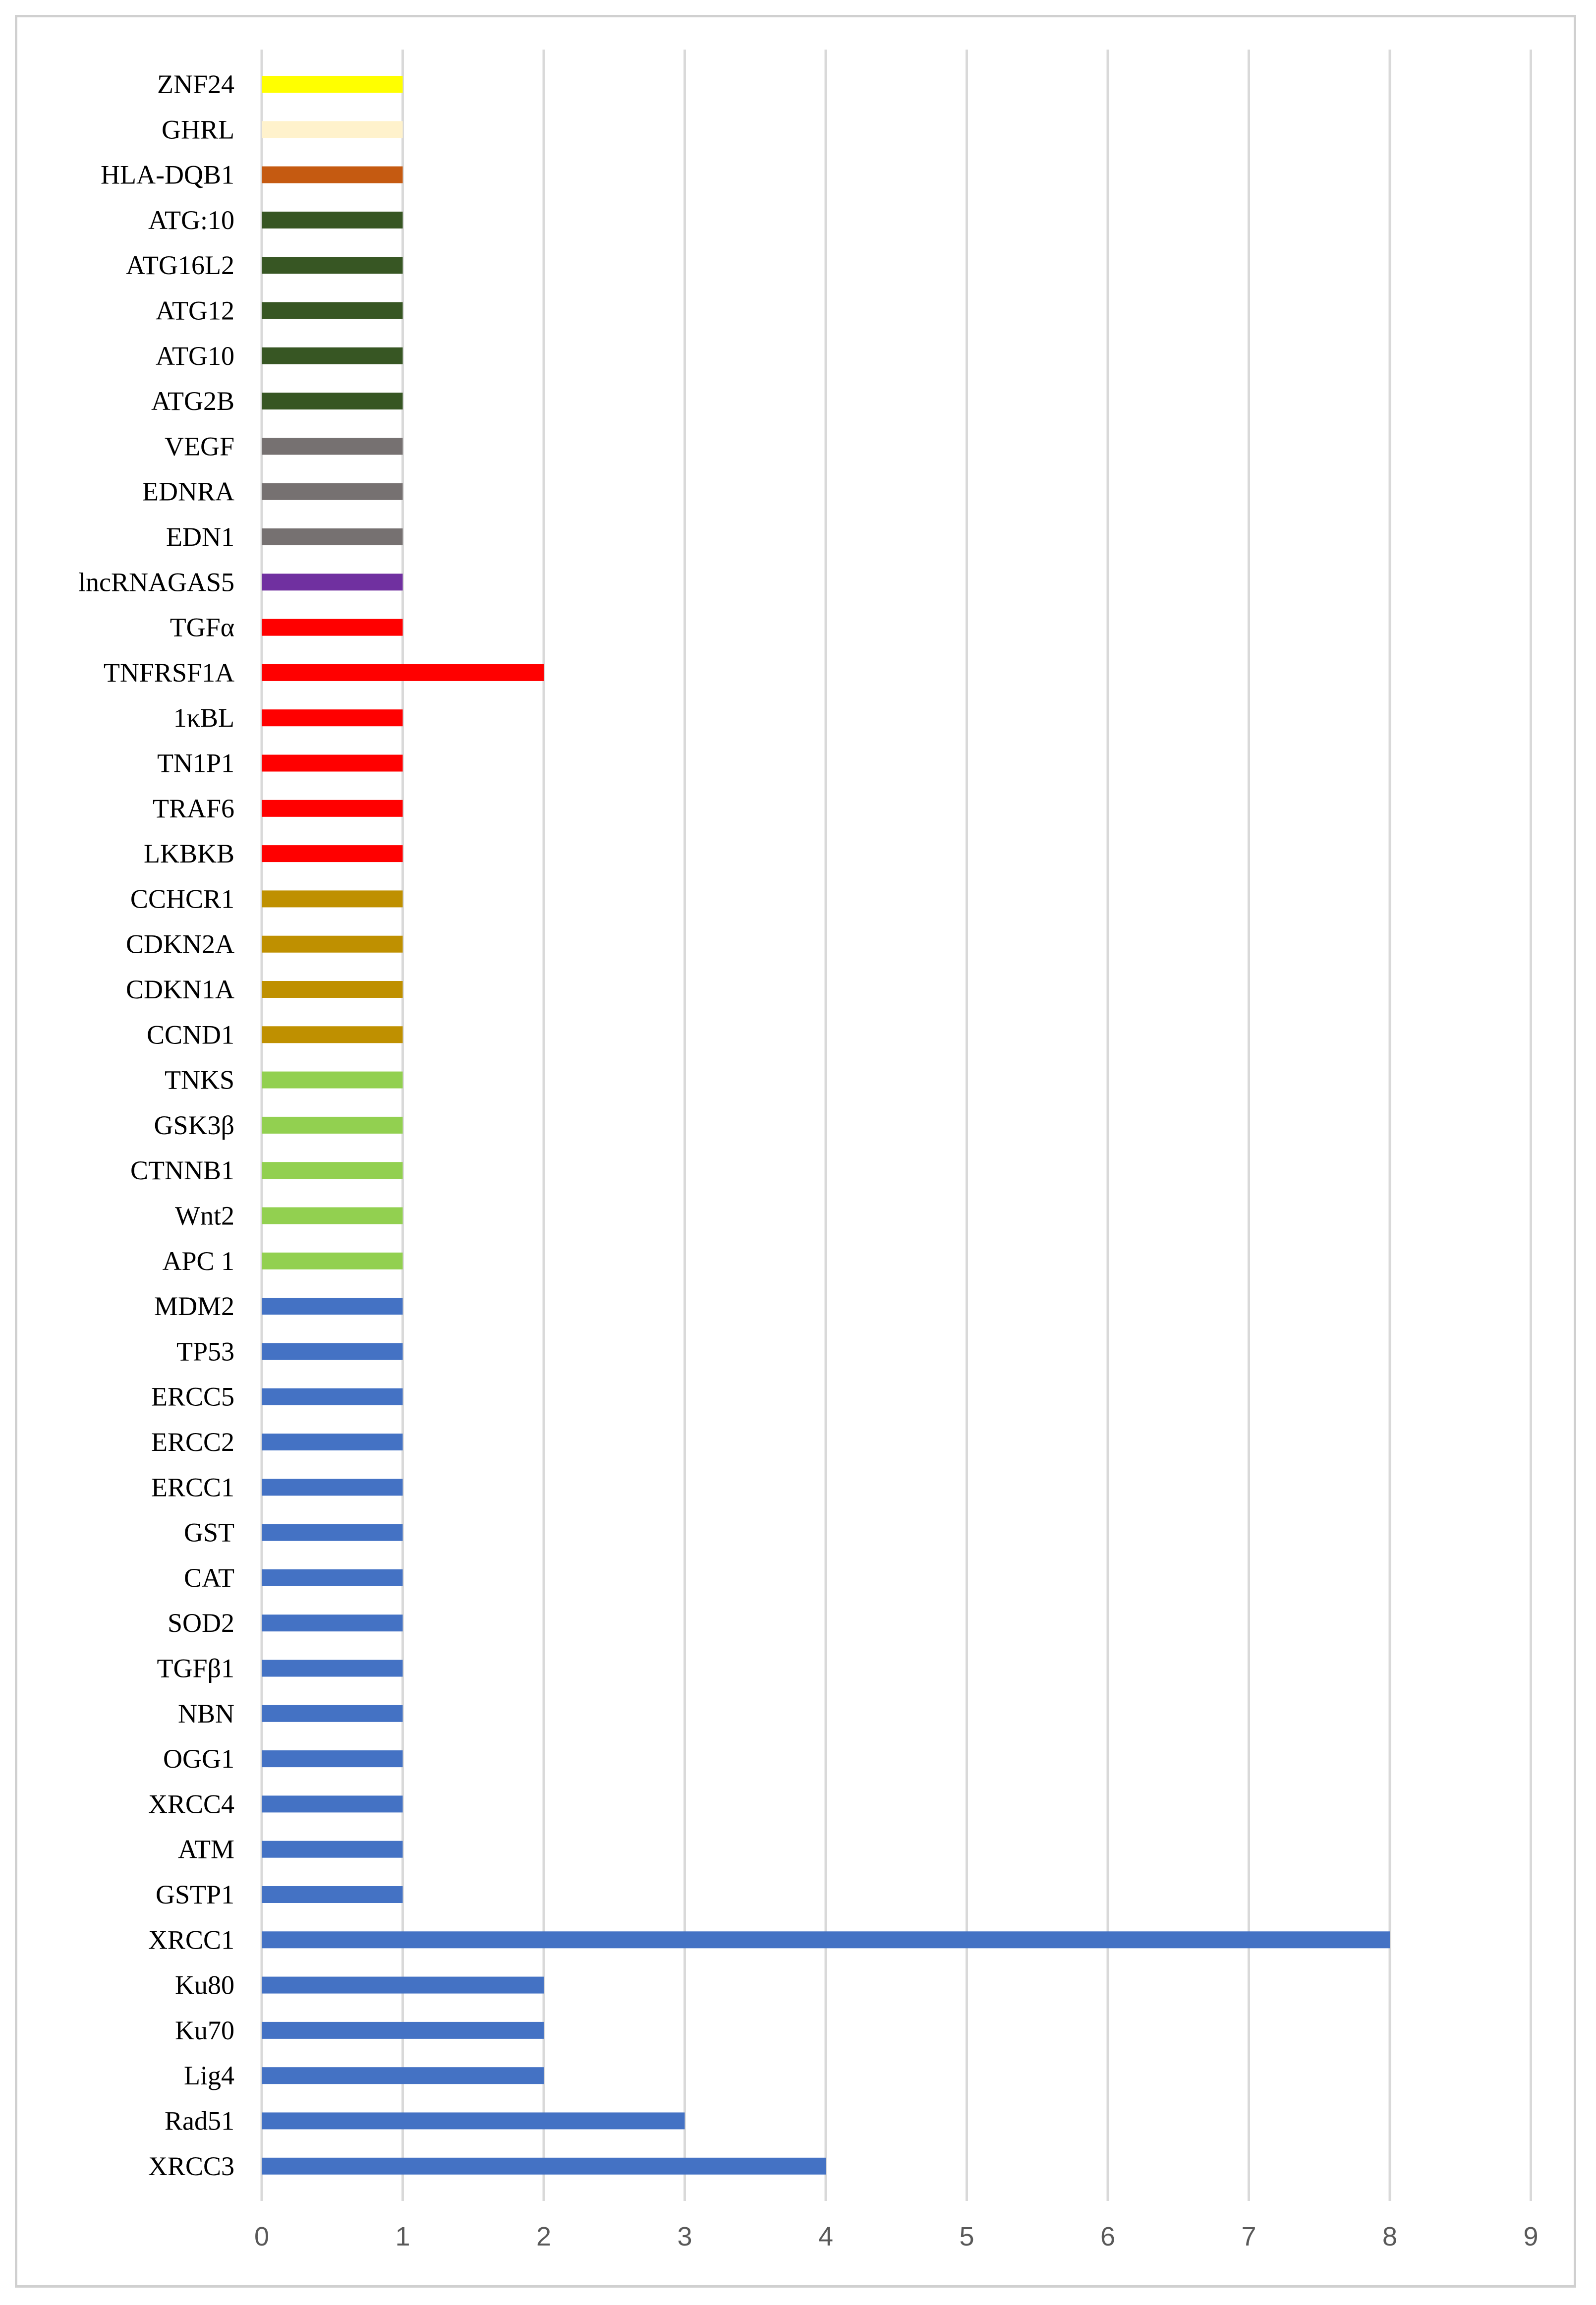  I want to click on bar-ATM, so click(333, 1850).